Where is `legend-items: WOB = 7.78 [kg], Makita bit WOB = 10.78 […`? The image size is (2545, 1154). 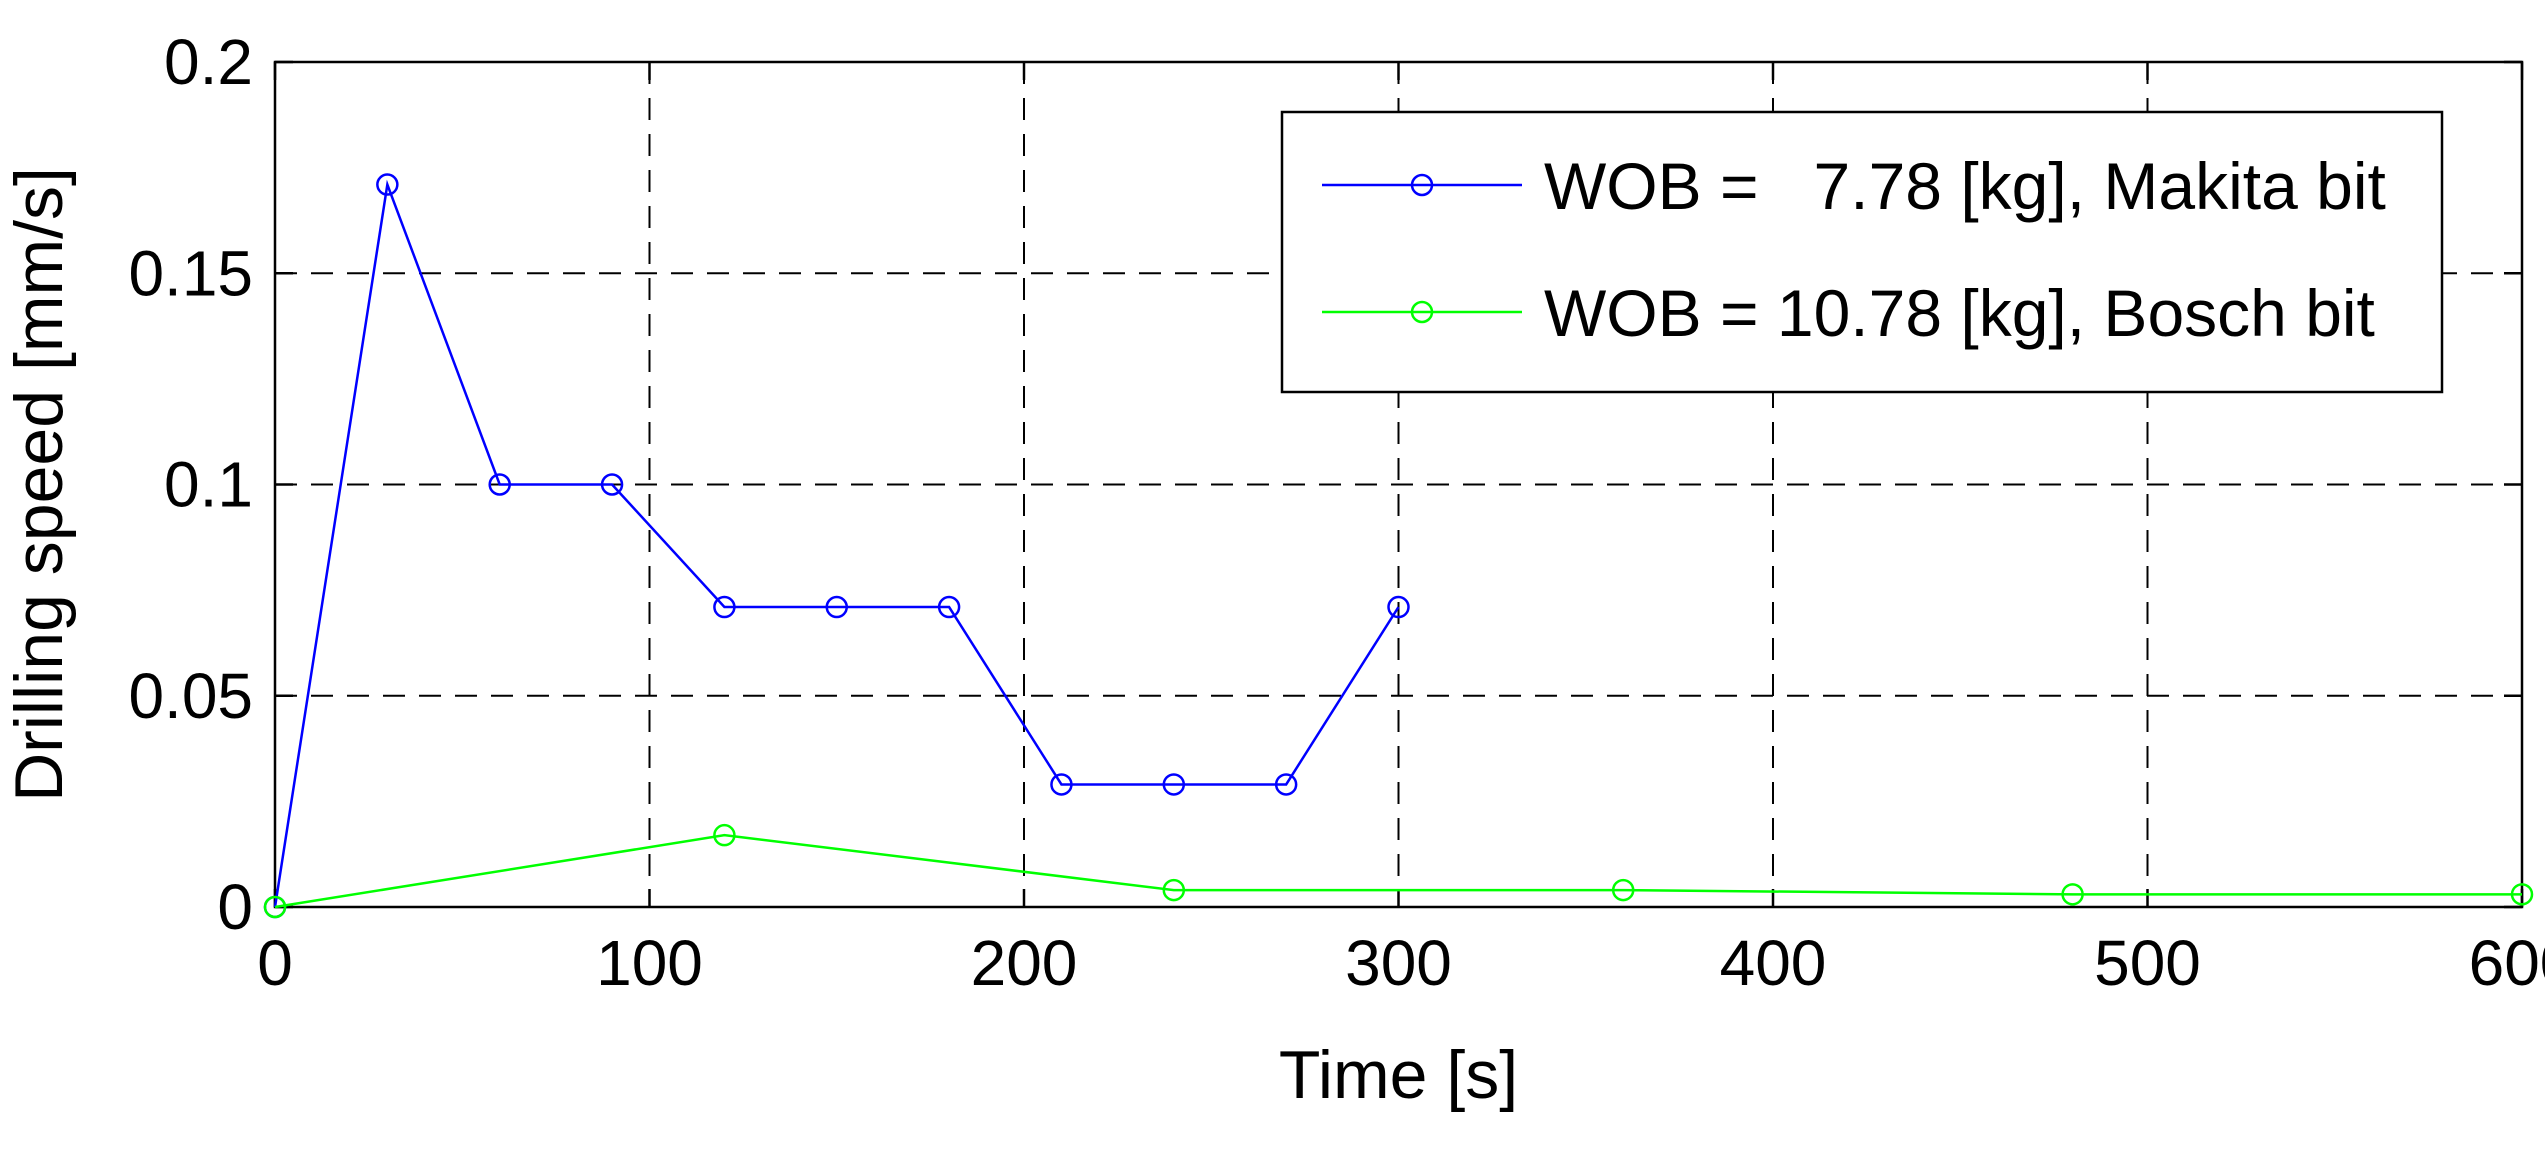 legend-items: WOB = 7.78 [kg], Makita bit WOB = 10.78 [… is located at coordinates (1854, 249).